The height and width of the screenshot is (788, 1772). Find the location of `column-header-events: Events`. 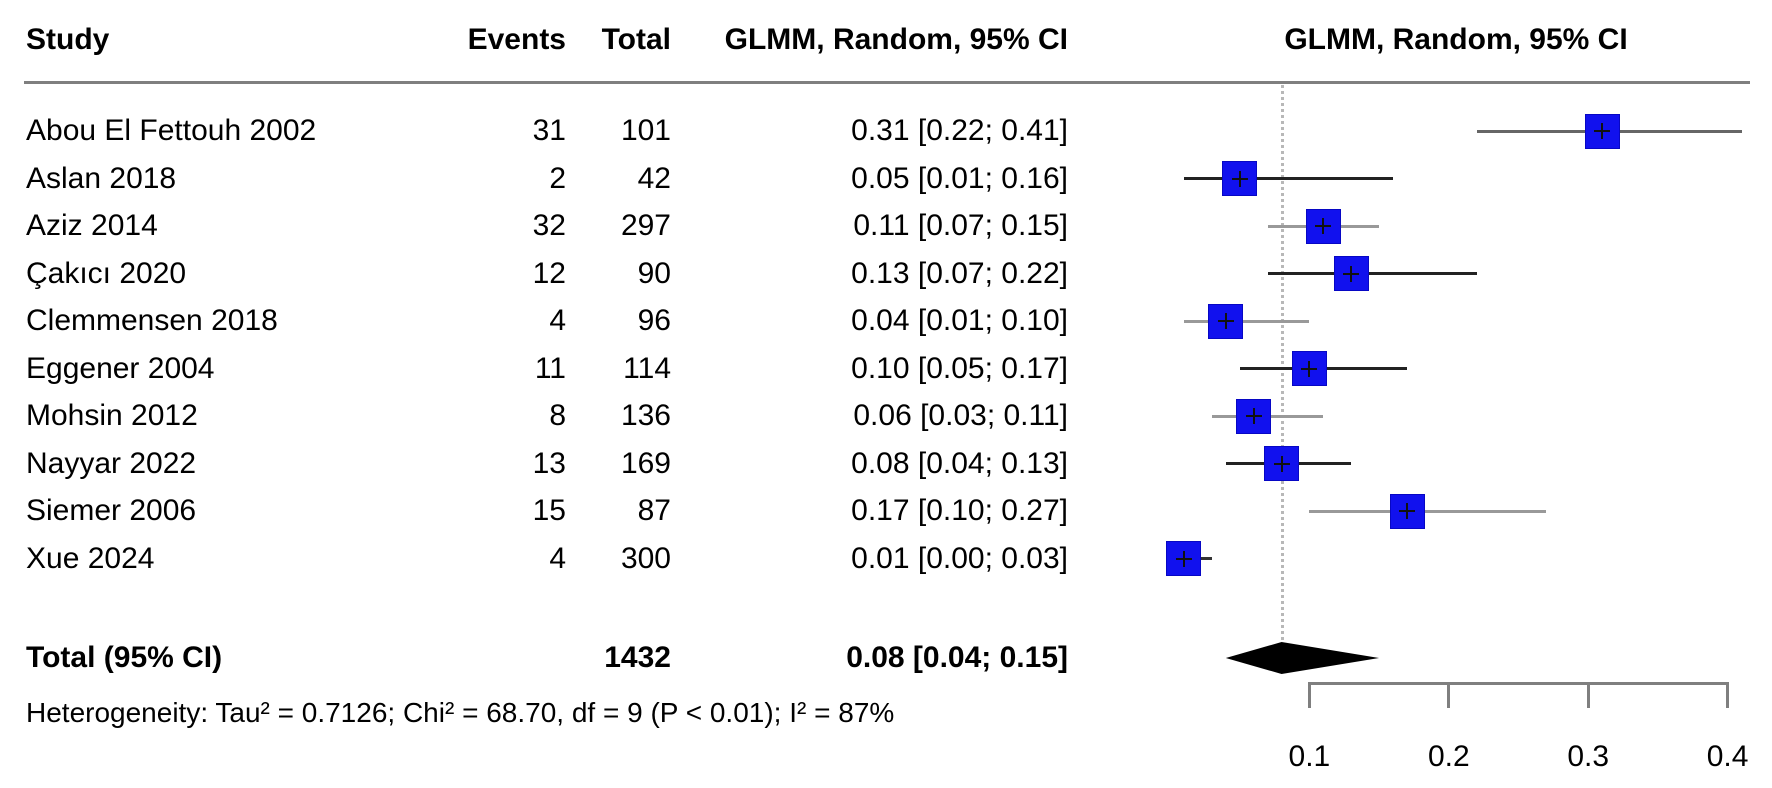

column-header-events: Events is located at coordinates (516, 39).